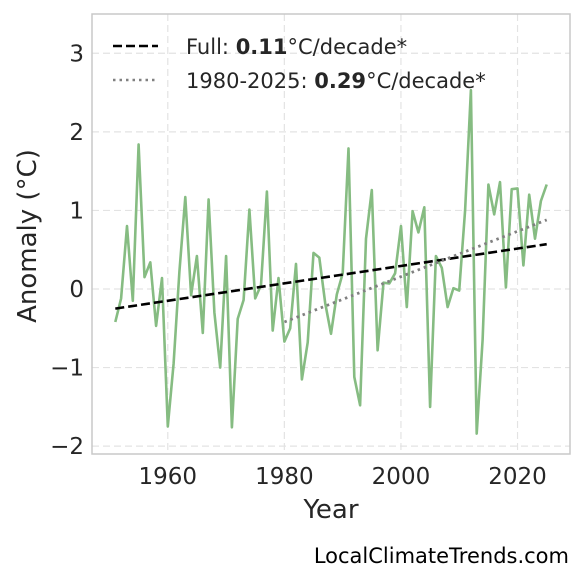 This screenshot has width=585, height=580. Describe the element at coordinates (415, 271) in the screenshot. I see `trend-line-1980-2025` at that location.